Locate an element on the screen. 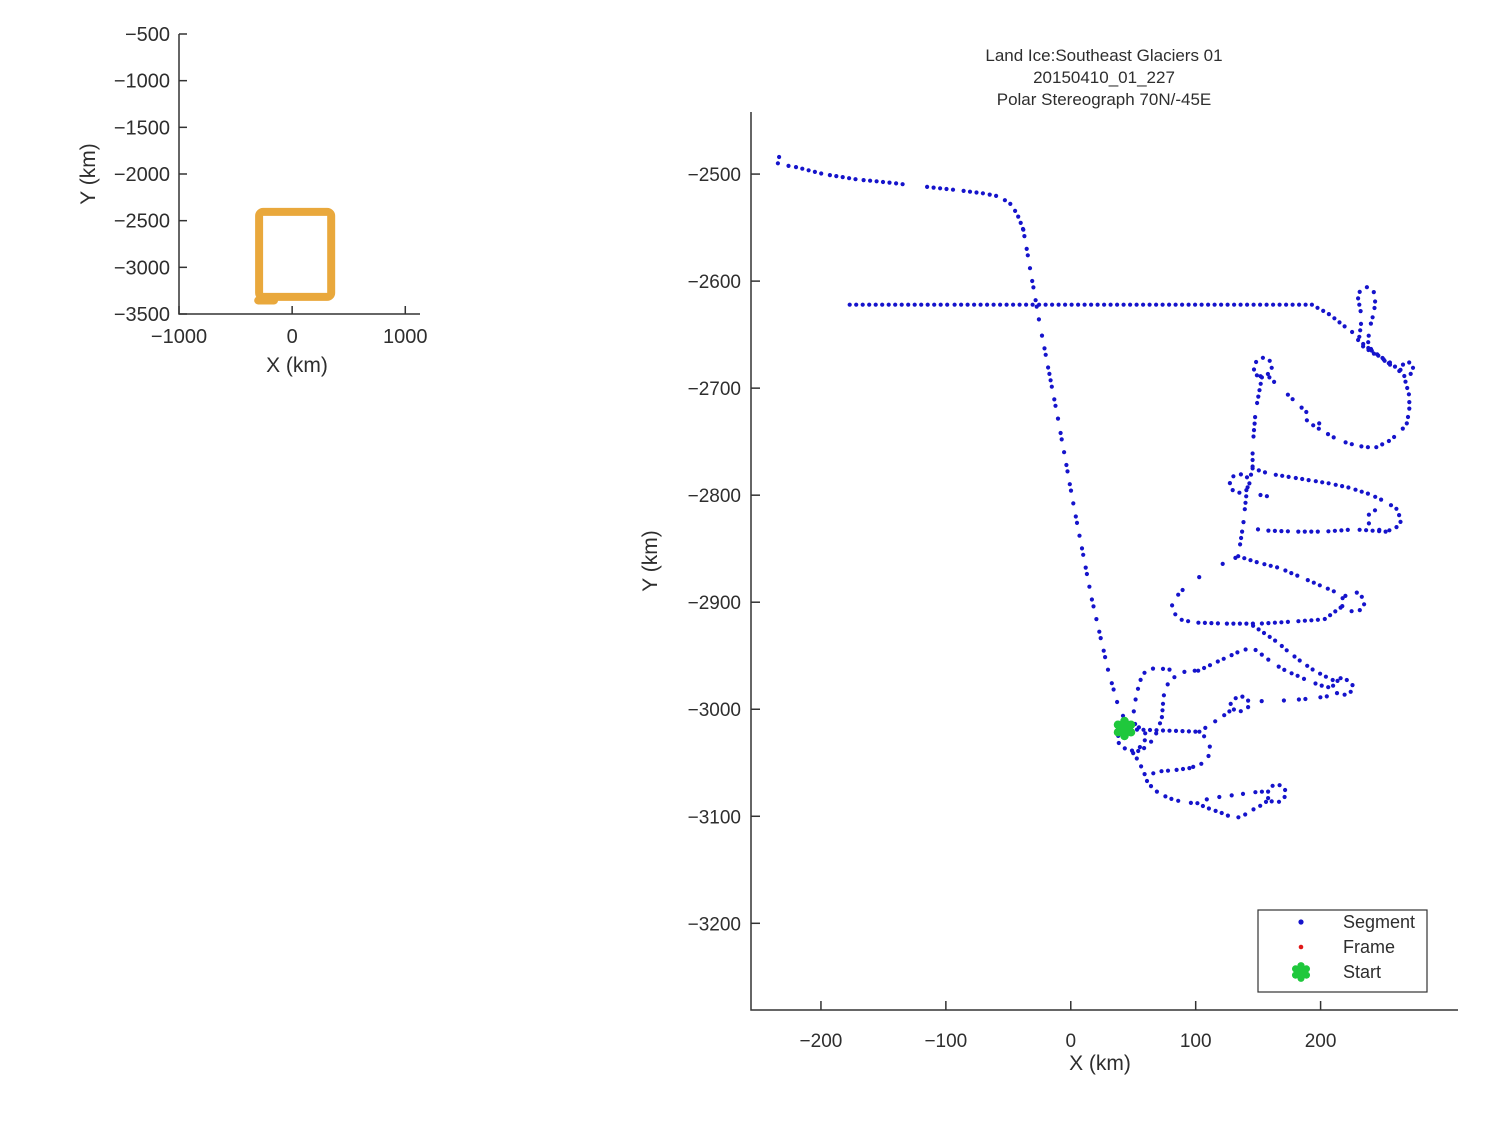 Image resolution: width=1500 pixels, height=1125 pixels. y-tick-label: −3000 is located at coordinates (142, 268).